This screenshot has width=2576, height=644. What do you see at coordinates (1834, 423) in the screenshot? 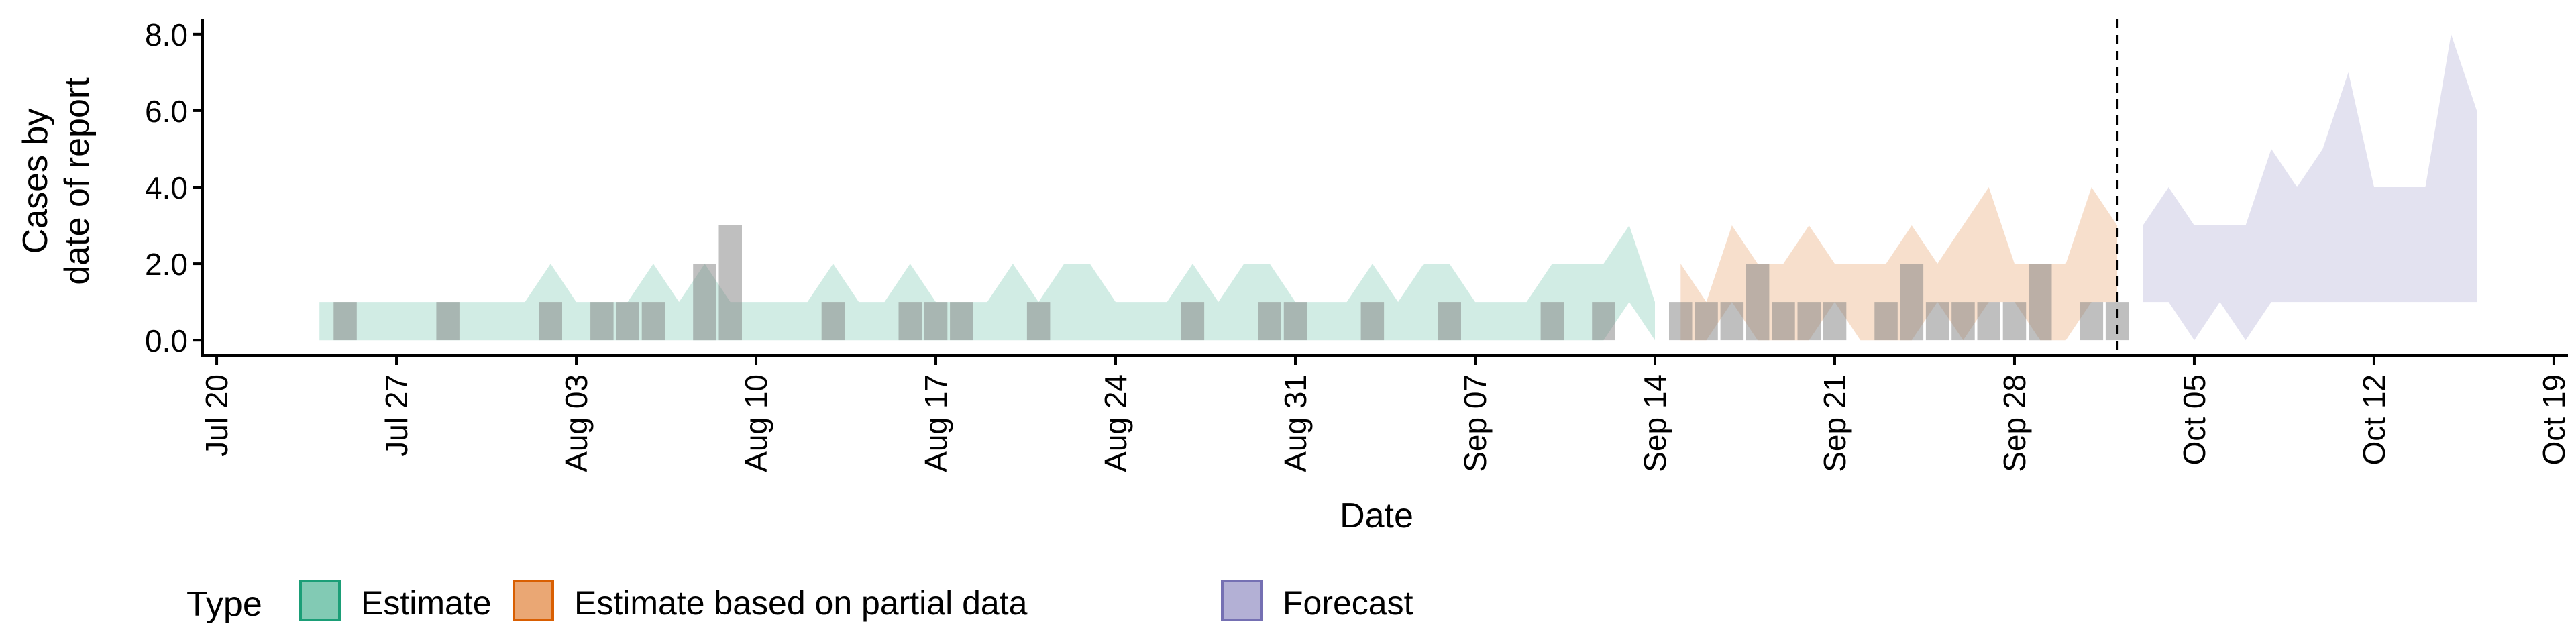
I see `x-tick-label: Sep 21` at bounding box center [1834, 423].